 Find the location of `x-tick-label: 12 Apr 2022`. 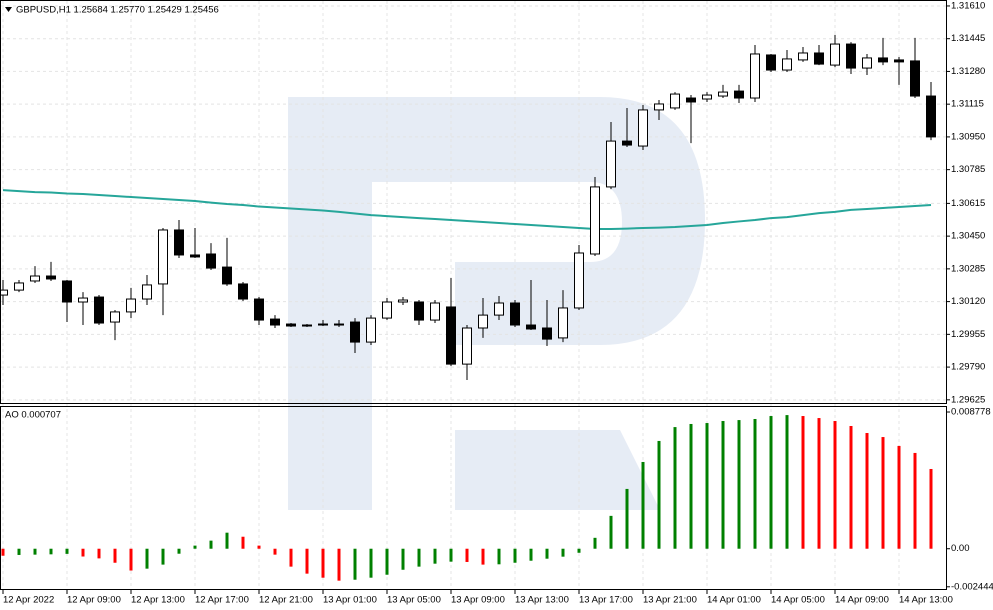

x-tick-label: 12 Apr 2022 is located at coordinates (28, 600).